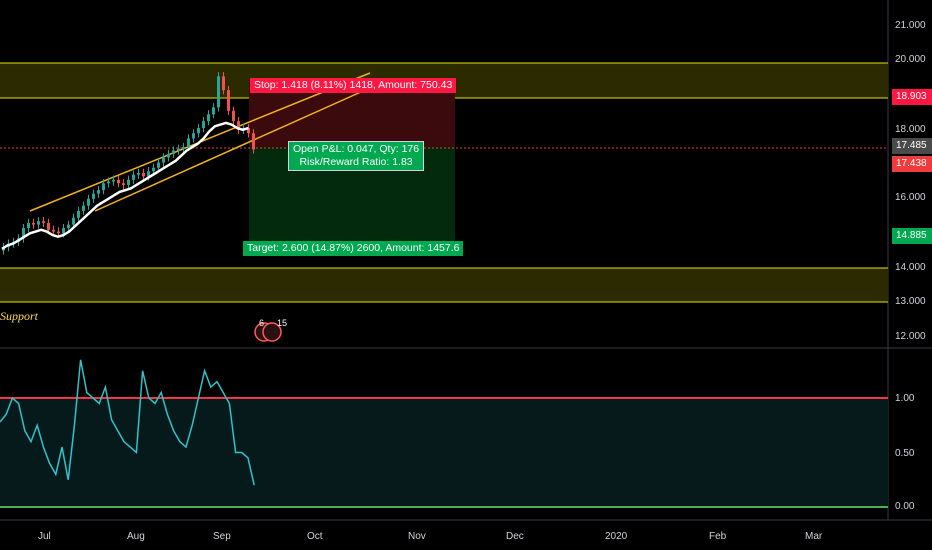  I want to click on moving-average-line, so click(125, 185).